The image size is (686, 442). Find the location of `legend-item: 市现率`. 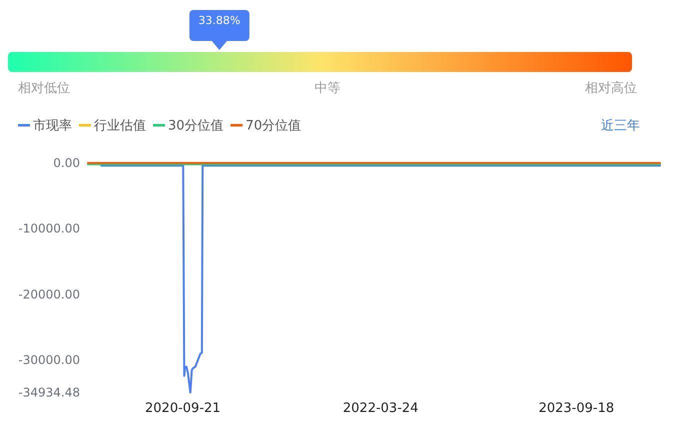

legend-item: 市现率 is located at coordinates (45, 125).